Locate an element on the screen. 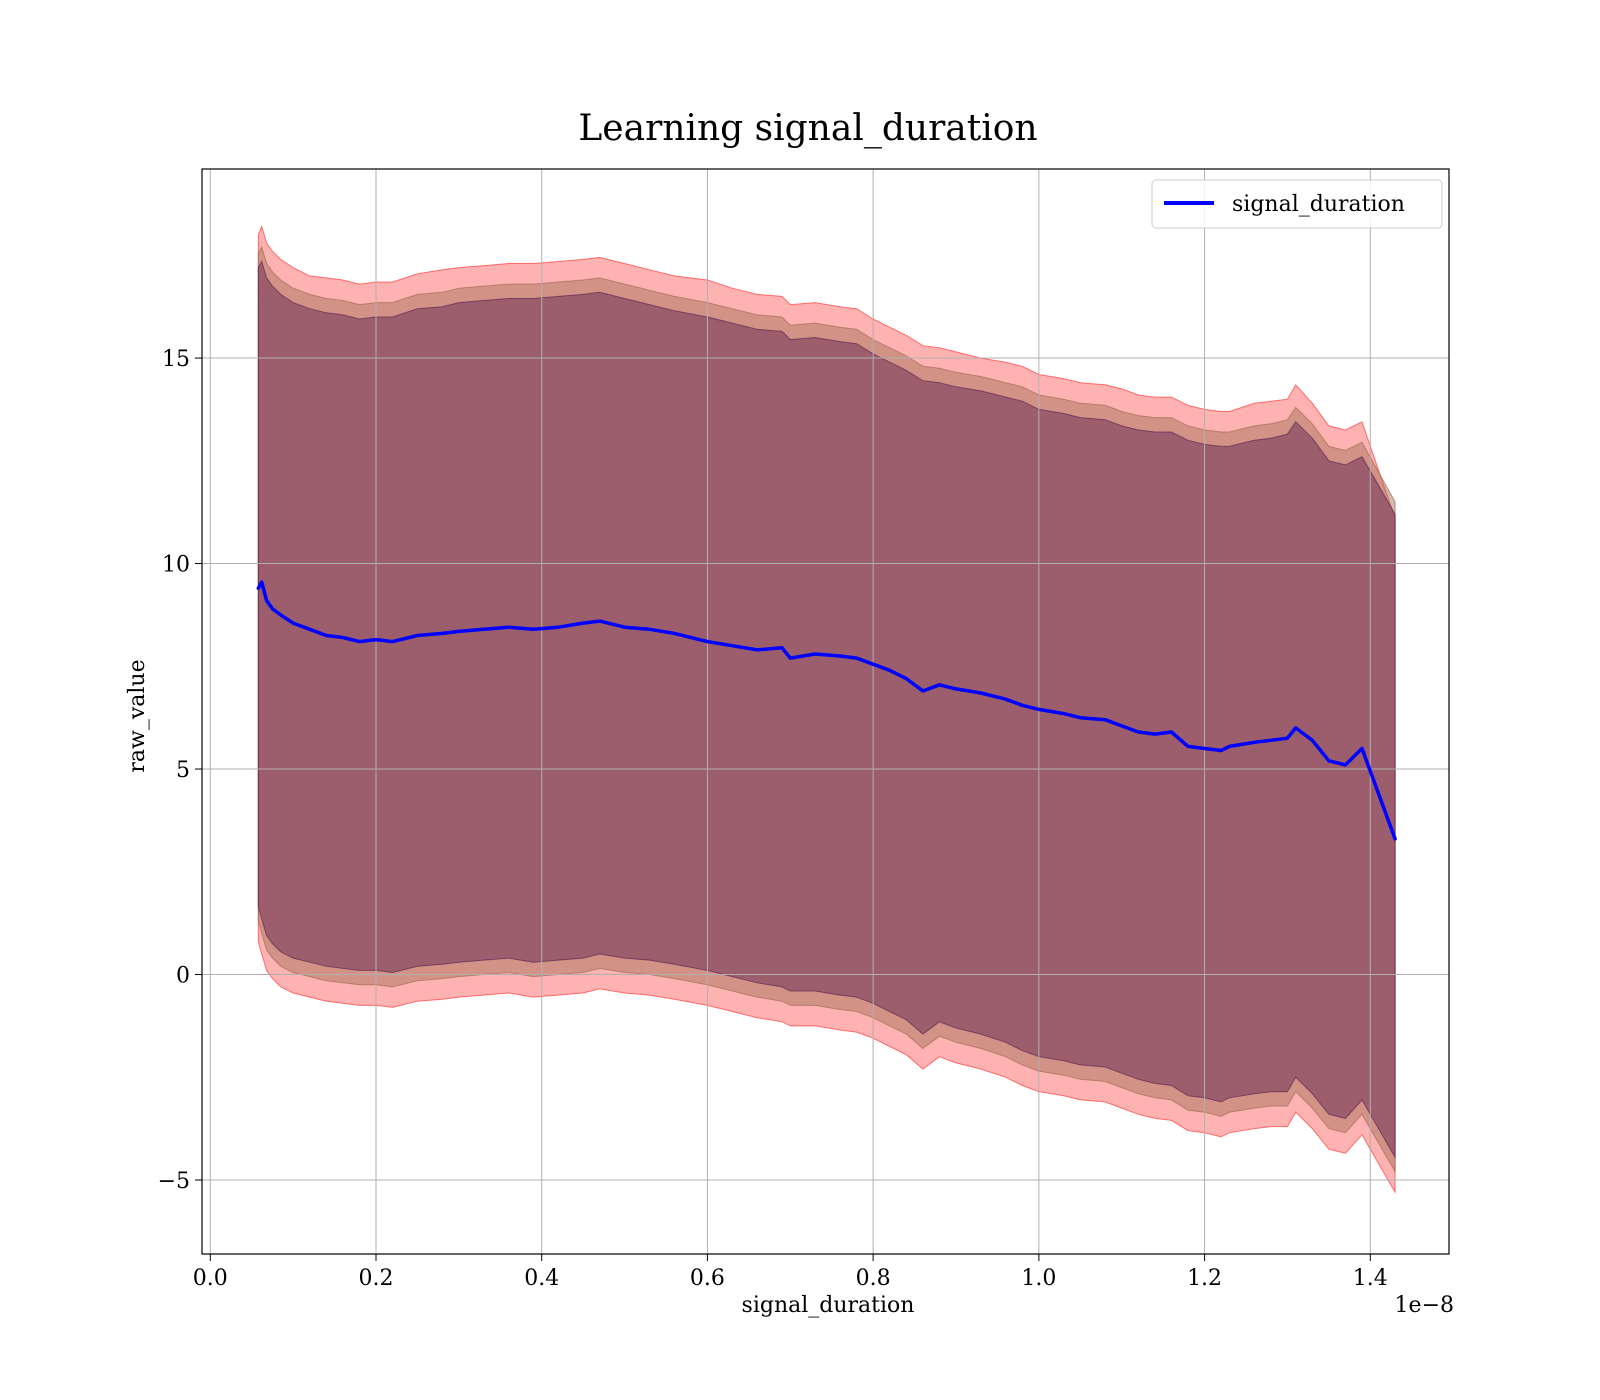 Image resolution: width=1600 pixels, height=1400 pixels. y-tick-label-0: −5 is located at coordinates (174, 1181).